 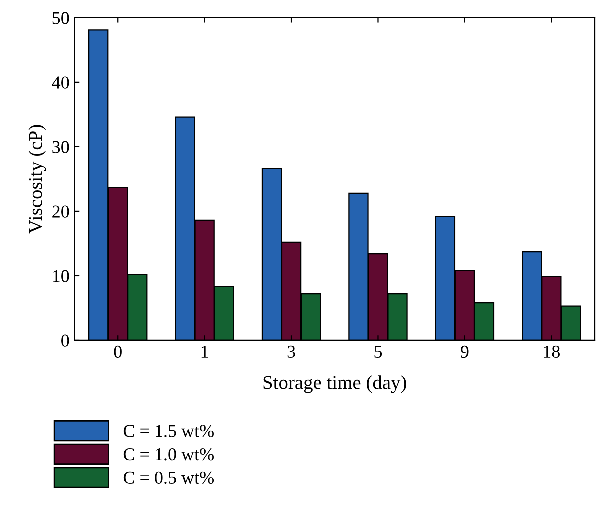 I want to click on y-axis-title: Viscosity (cP), so click(x=37, y=179).